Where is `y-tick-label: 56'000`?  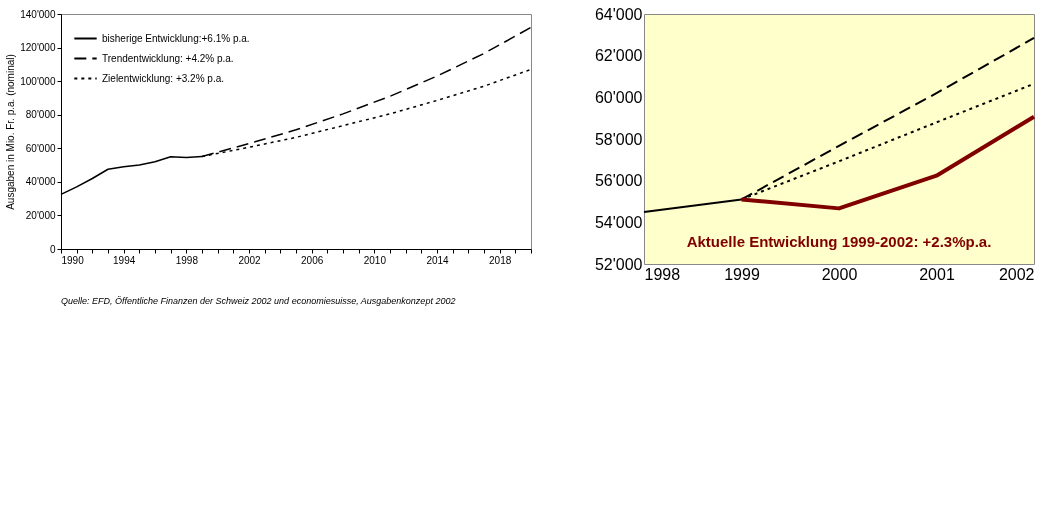
y-tick-label: 56'000 is located at coordinates (618, 181).